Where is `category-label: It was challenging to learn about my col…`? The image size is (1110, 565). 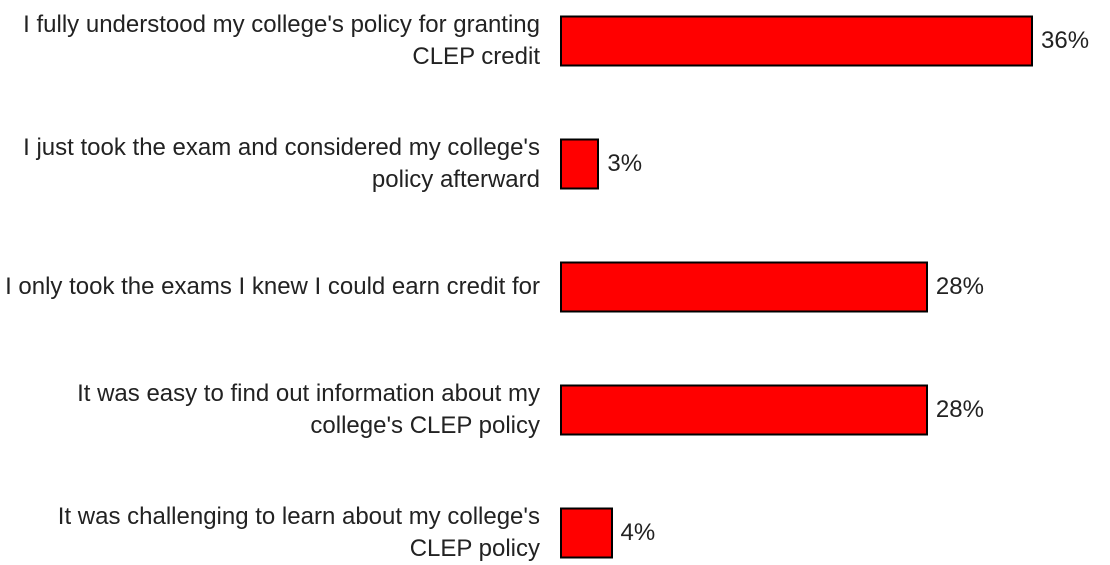
category-label: It was challenging to learn about my col… is located at coordinates (298, 532).